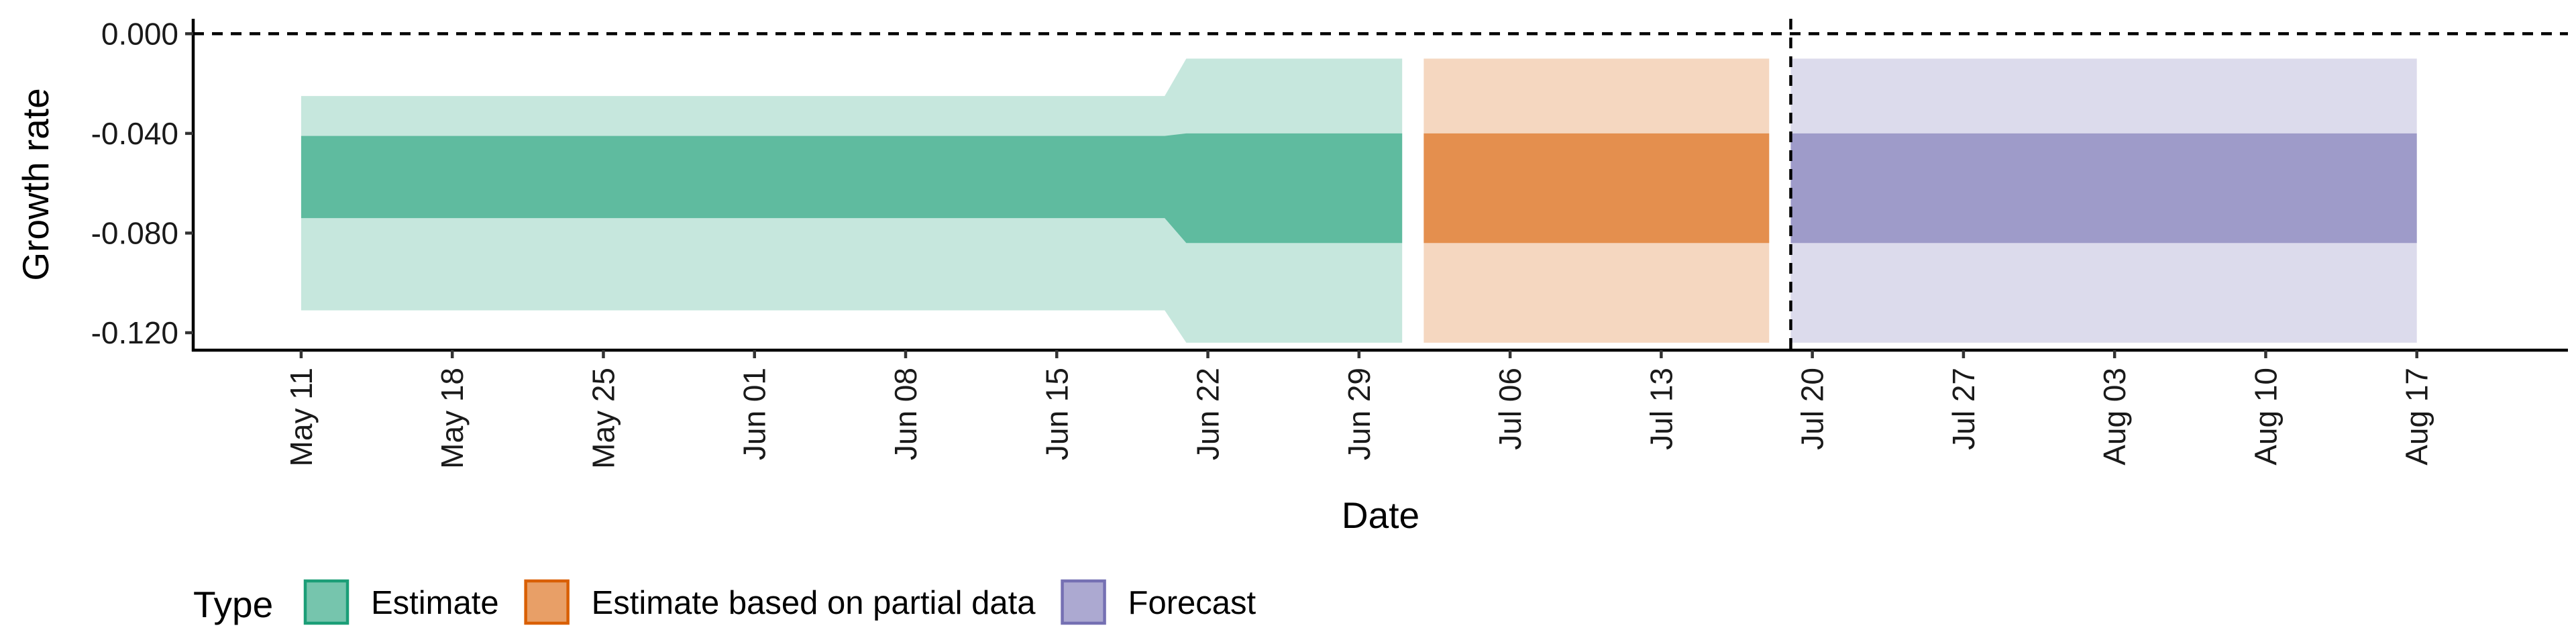  What do you see at coordinates (1963, 409) in the screenshot?
I see `x-tick-label: Jul 27` at bounding box center [1963, 409].